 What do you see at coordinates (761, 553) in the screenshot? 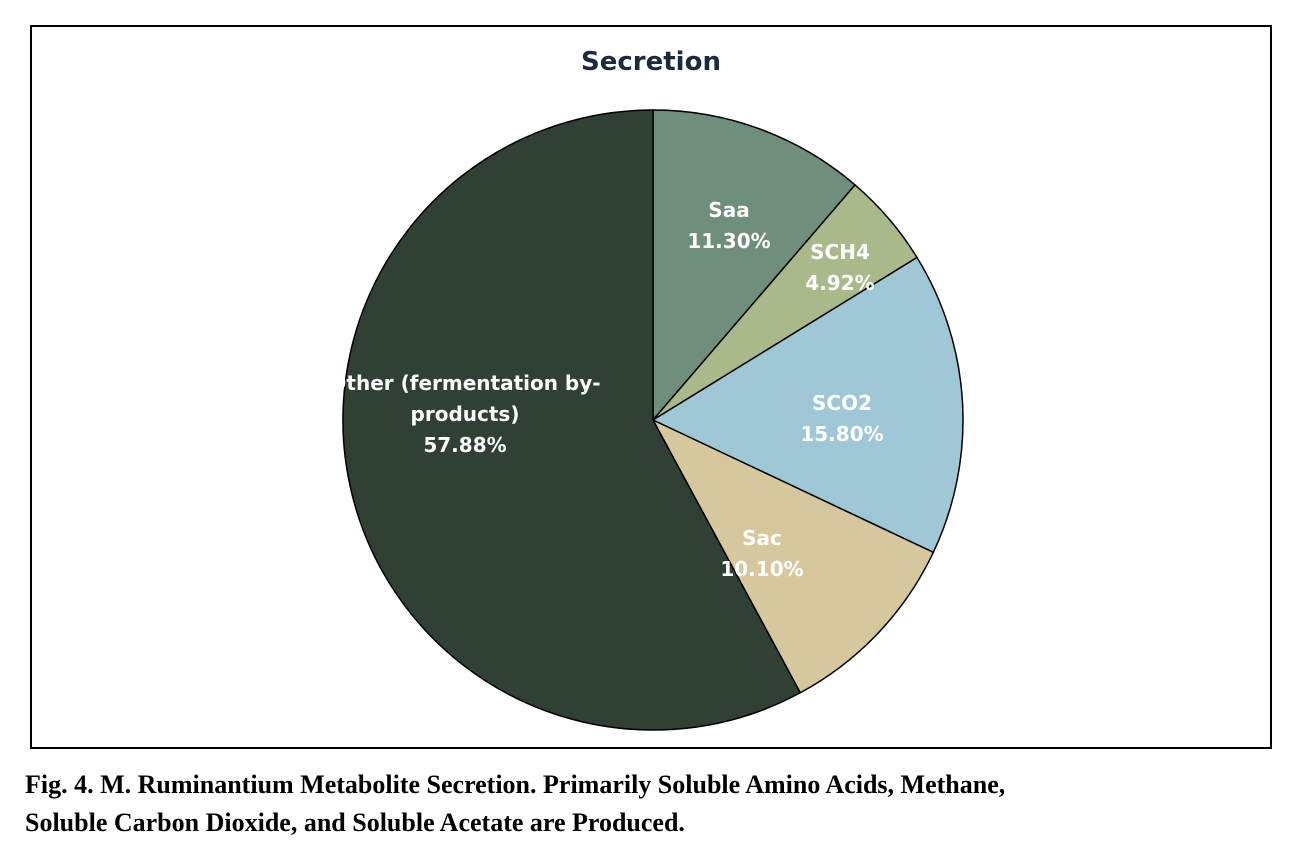
I see `slice-label-3: Sac 10.10%` at bounding box center [761, 553].